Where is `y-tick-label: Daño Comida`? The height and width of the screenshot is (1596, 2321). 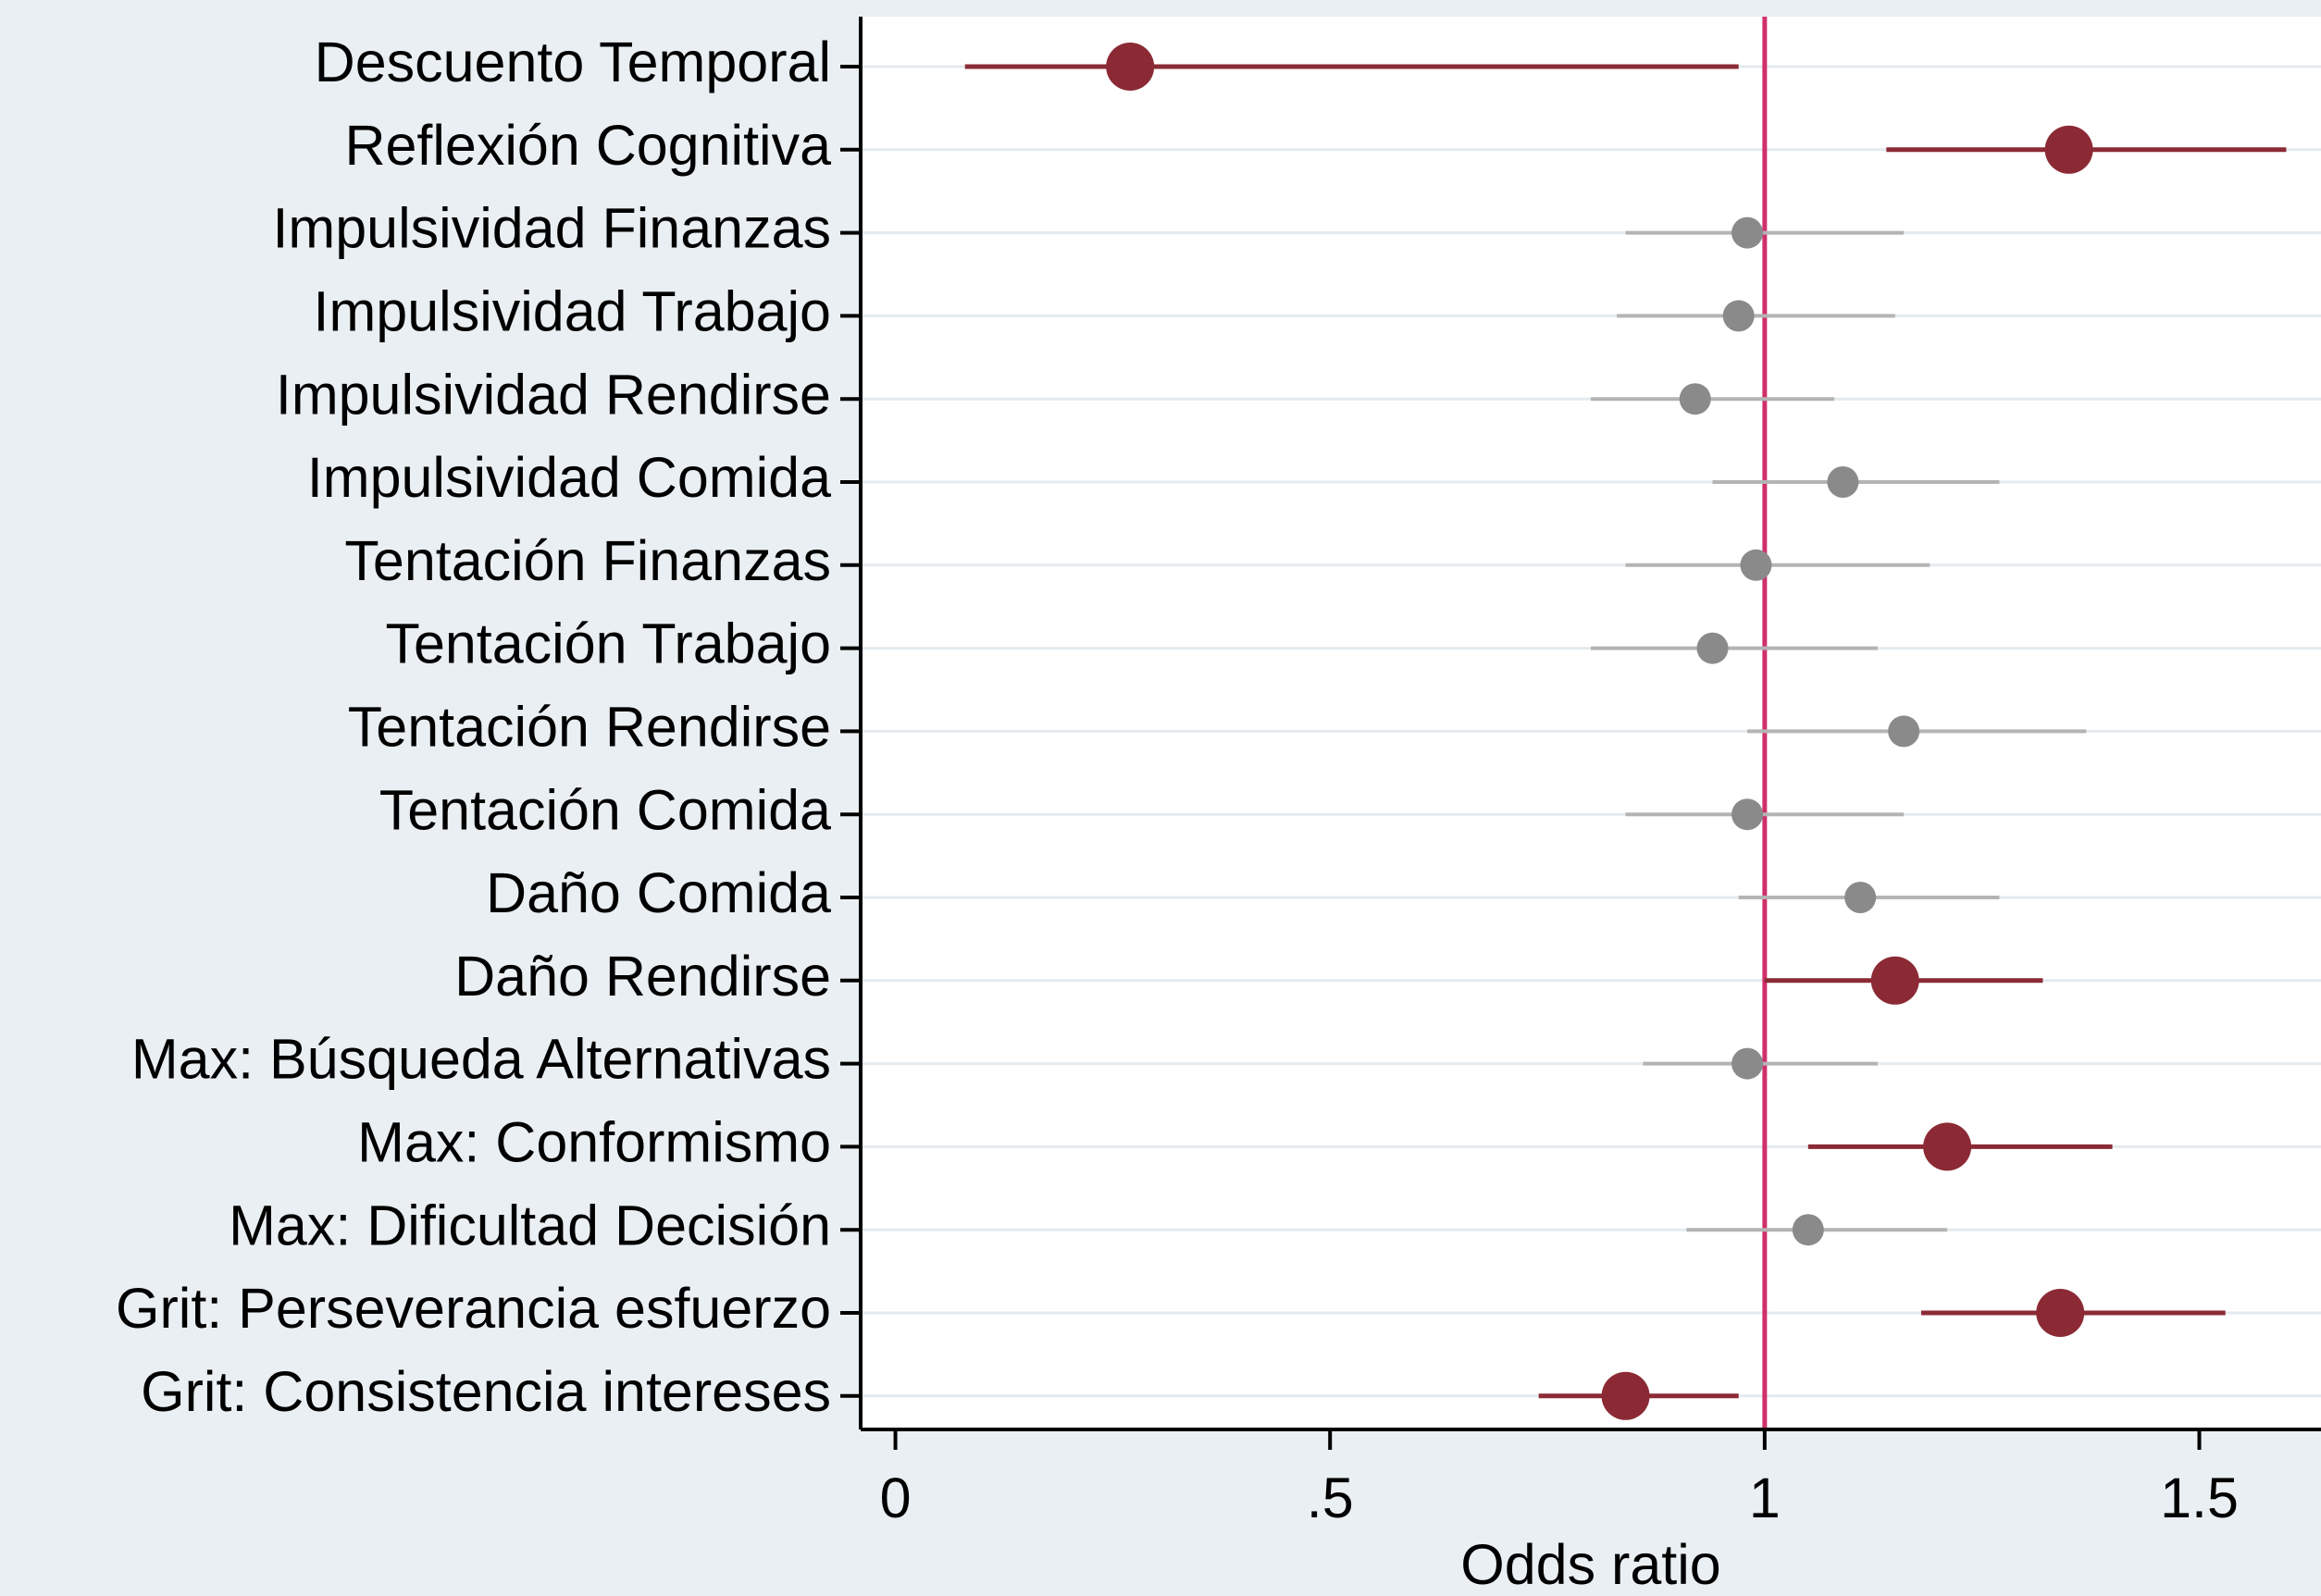 y-tick-label: Daño Comida is located at coordinates (658, 893).